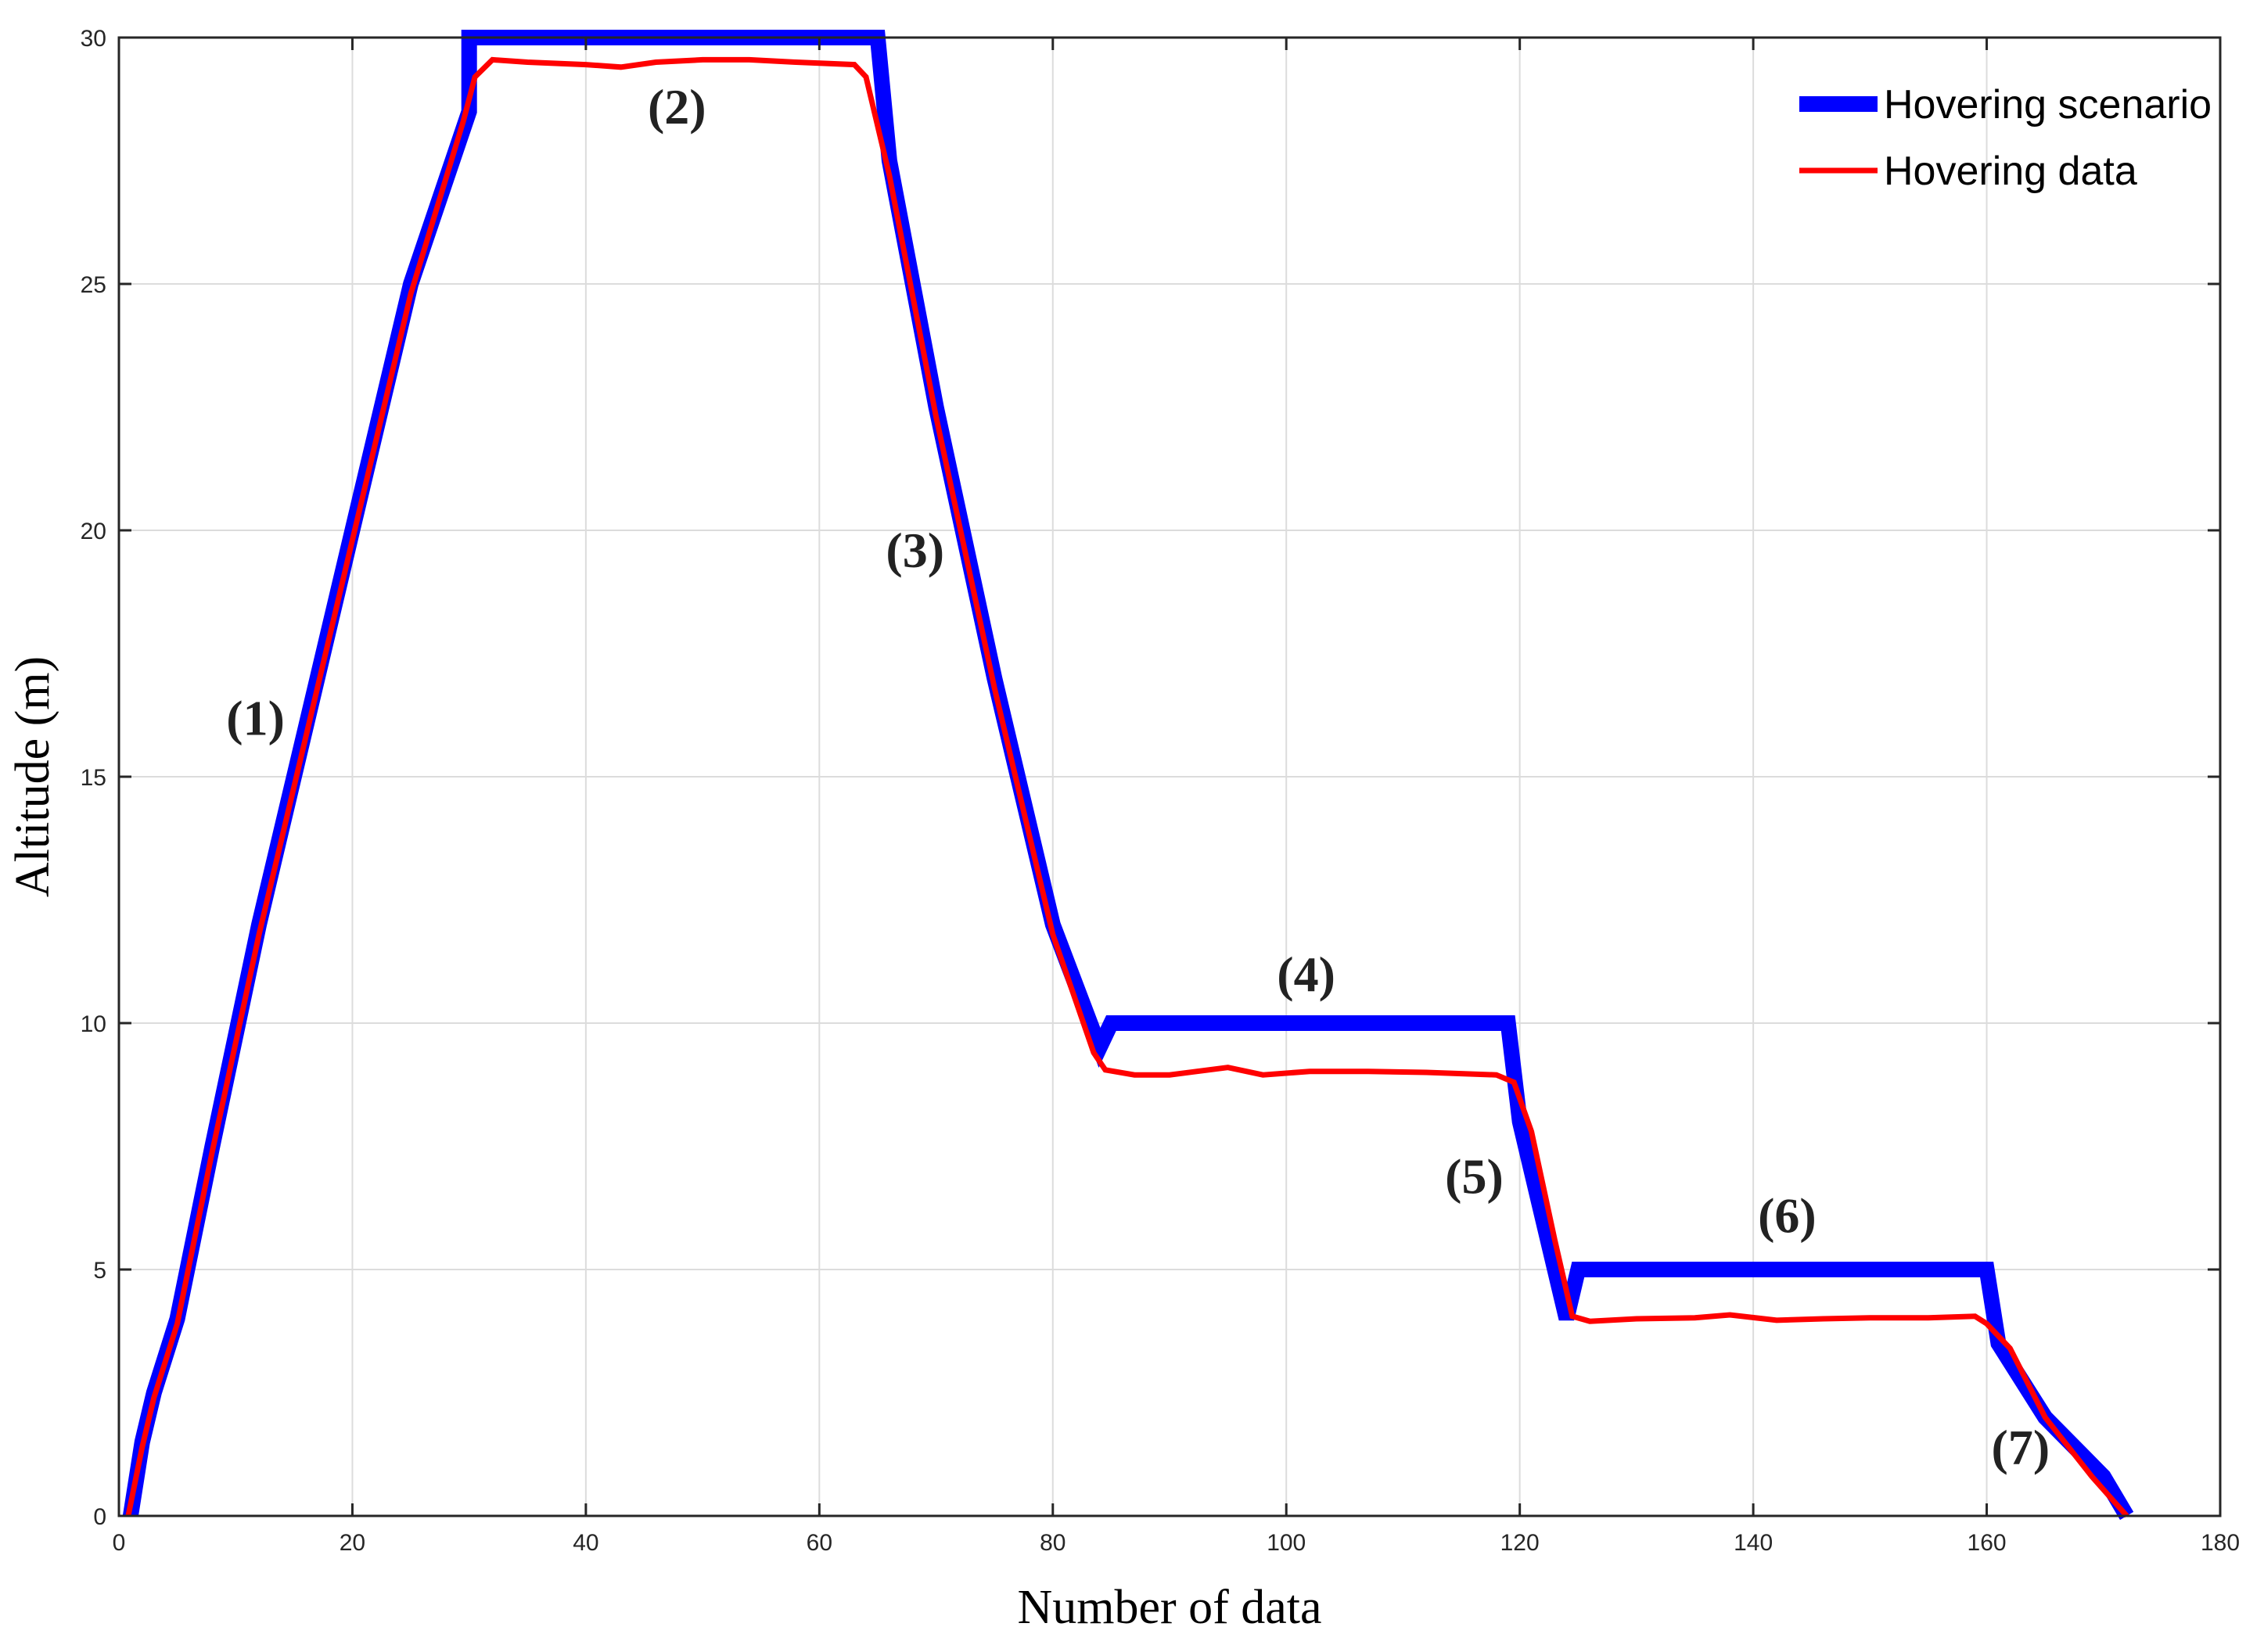 This screenshot has height=1652, width=2264. What do you see at coordinates (1753, 1543) in the screenshot?
I see `x-tick-label: 140` at bounding box center [1753, 1543].